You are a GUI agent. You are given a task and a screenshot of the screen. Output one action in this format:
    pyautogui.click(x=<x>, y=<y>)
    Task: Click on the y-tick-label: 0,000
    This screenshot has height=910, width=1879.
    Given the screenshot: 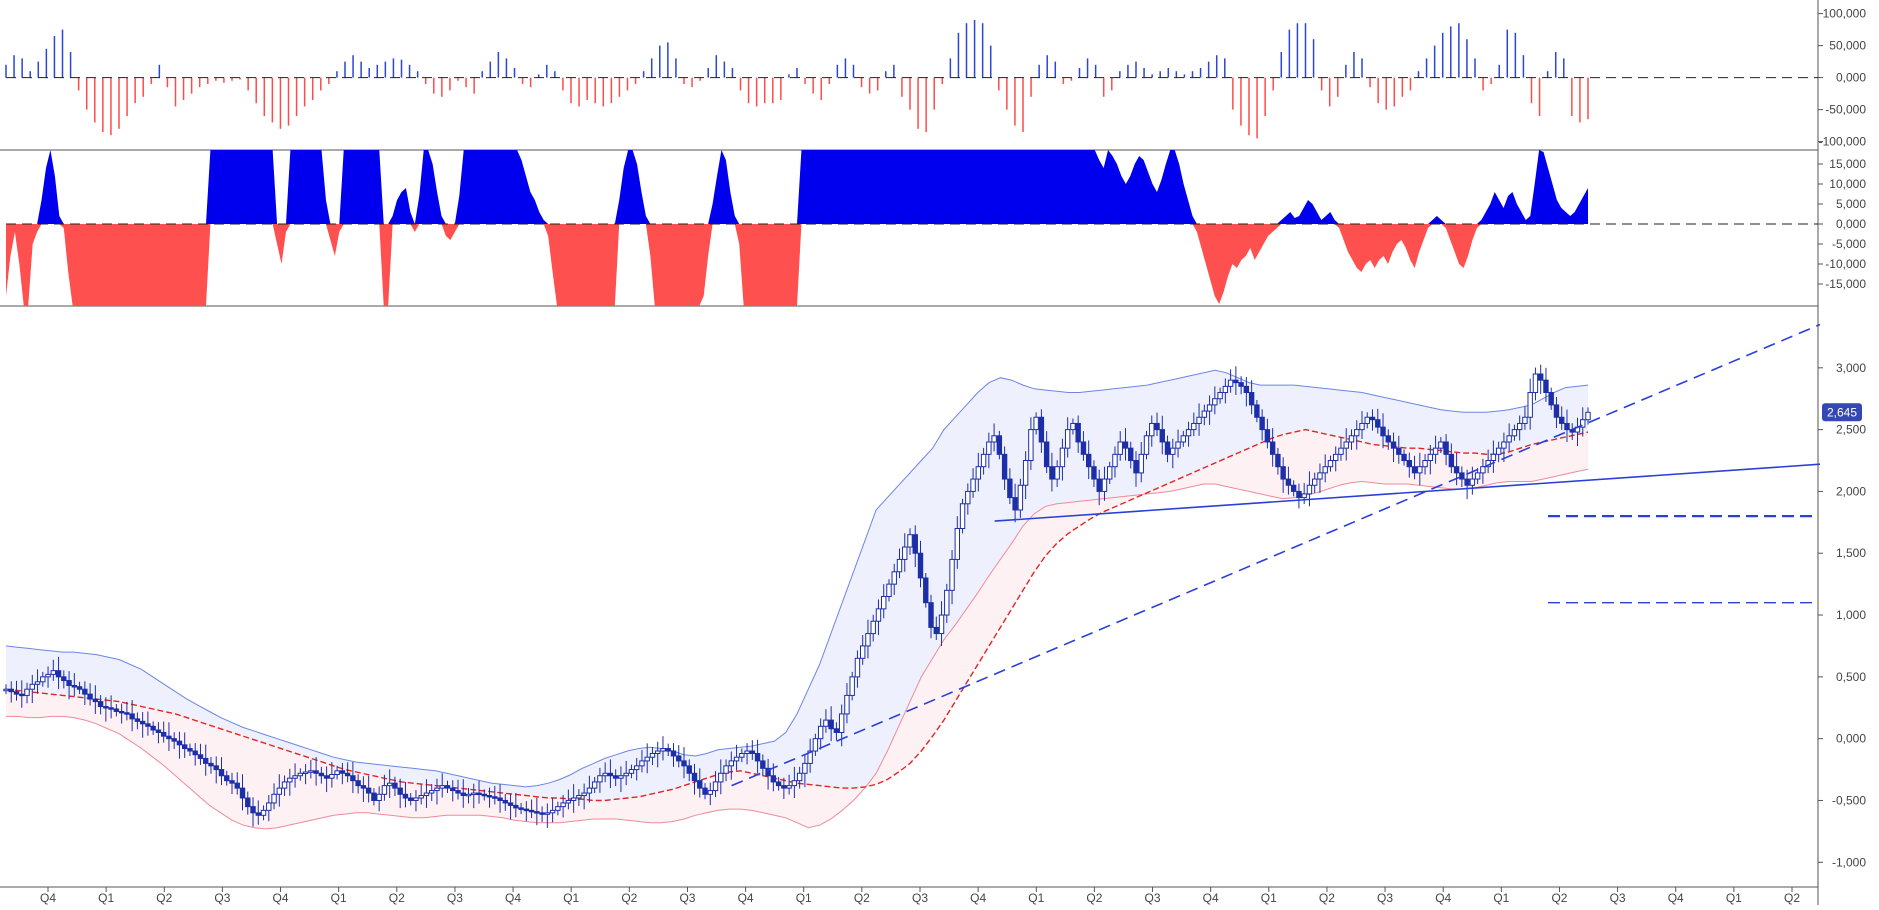 What is the action you would take?
    pyautogui.click(x=1851, y=224)
    